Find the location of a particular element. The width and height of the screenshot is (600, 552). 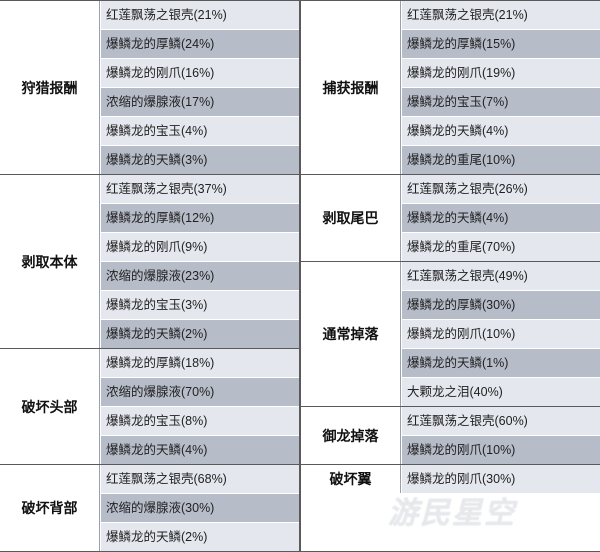

drop-group: 御龙掉落 红莲飘荡之银壳(60%) 爆鳞龙的刚爪(10%) is located at coordinates (450, 435).